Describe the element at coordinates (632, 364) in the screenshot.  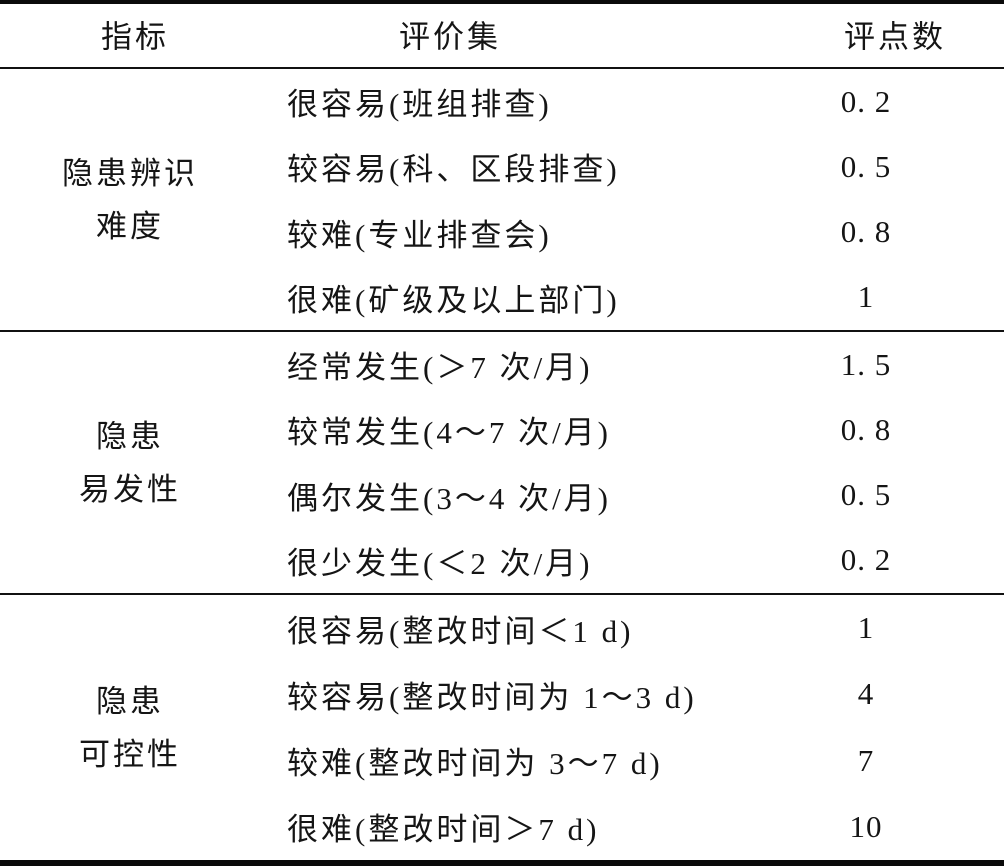
I see `table-row: 经常发生(＞7 次/月) 1. 5` at that location.